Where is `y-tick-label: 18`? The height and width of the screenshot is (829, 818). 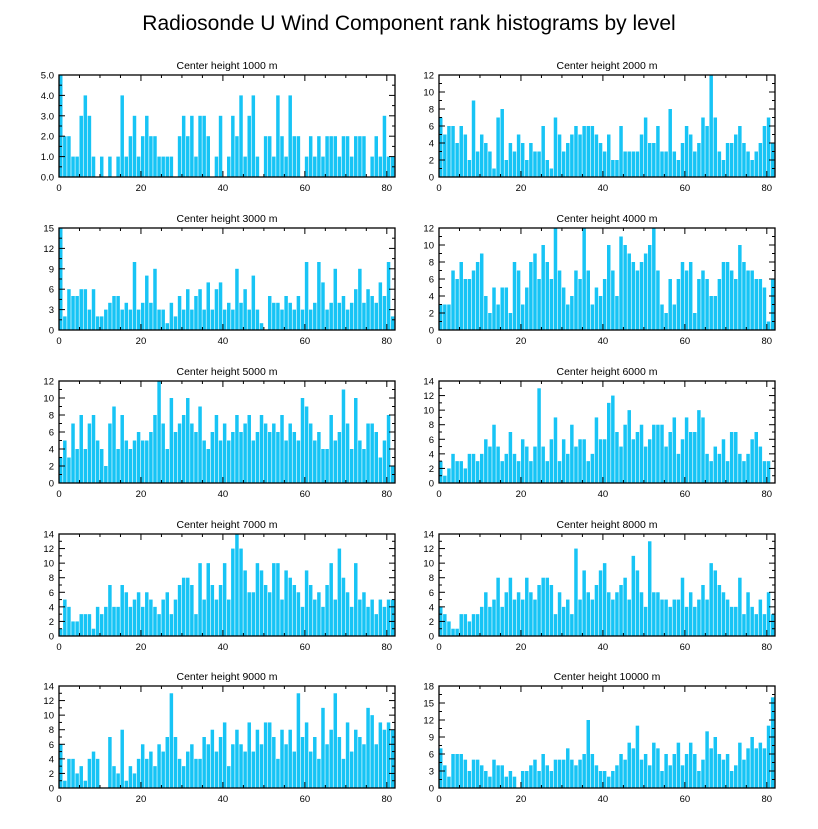
y-tick-label: 18 is located at coordinates (428, 687).